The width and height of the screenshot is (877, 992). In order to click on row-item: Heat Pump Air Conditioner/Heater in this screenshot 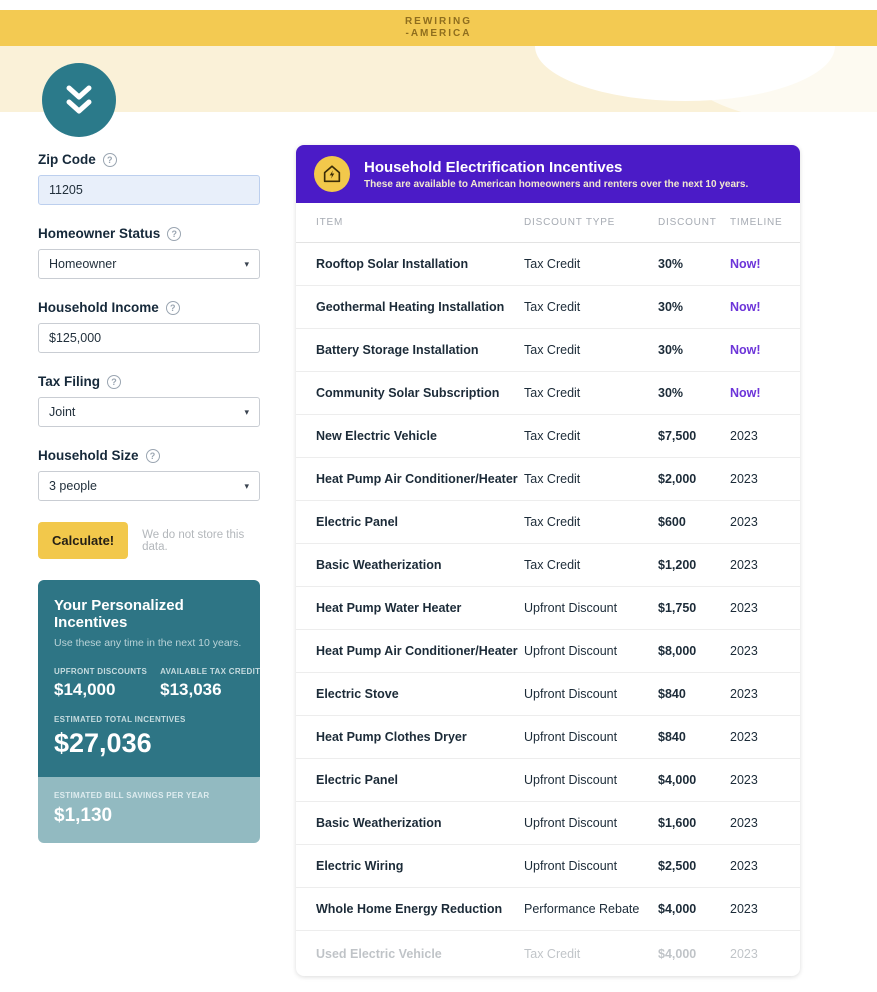, I will do `click(417, 651)`.